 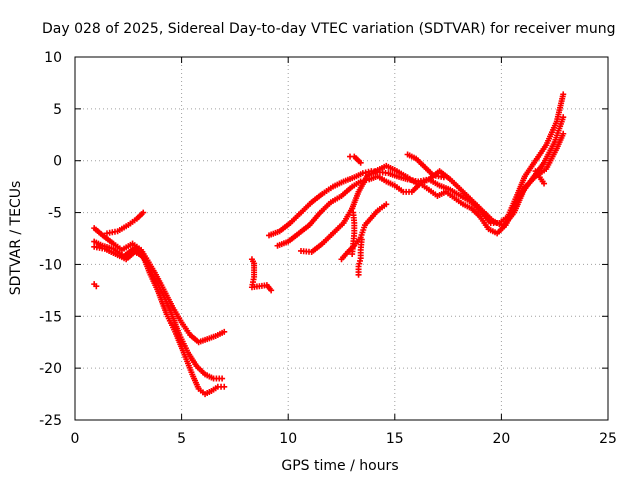 I want to click on x-tick-label: 0, so click(x=75, y=439).